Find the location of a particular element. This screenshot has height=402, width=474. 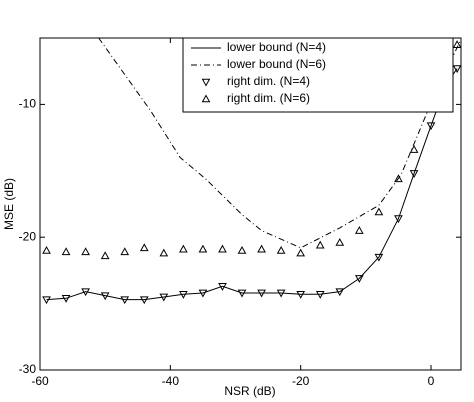

y-tick-label: -10 is located at coordinates (28, 104).